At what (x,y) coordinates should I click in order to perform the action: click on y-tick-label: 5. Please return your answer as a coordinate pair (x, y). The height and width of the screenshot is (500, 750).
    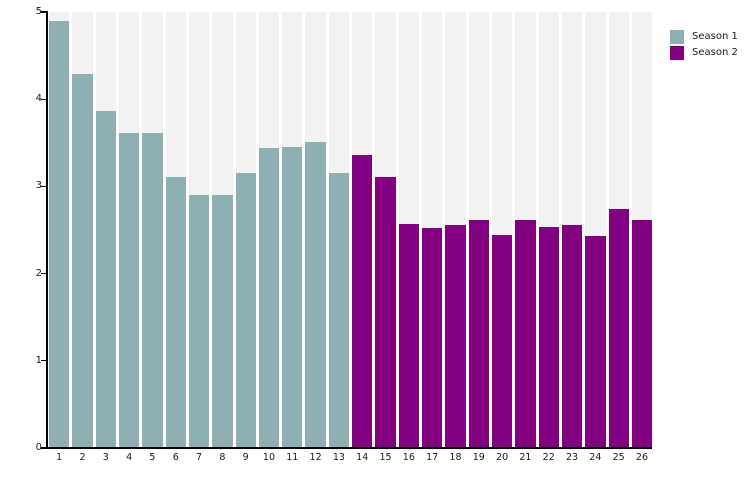
    Looking at the image, I should click on (38, 11).